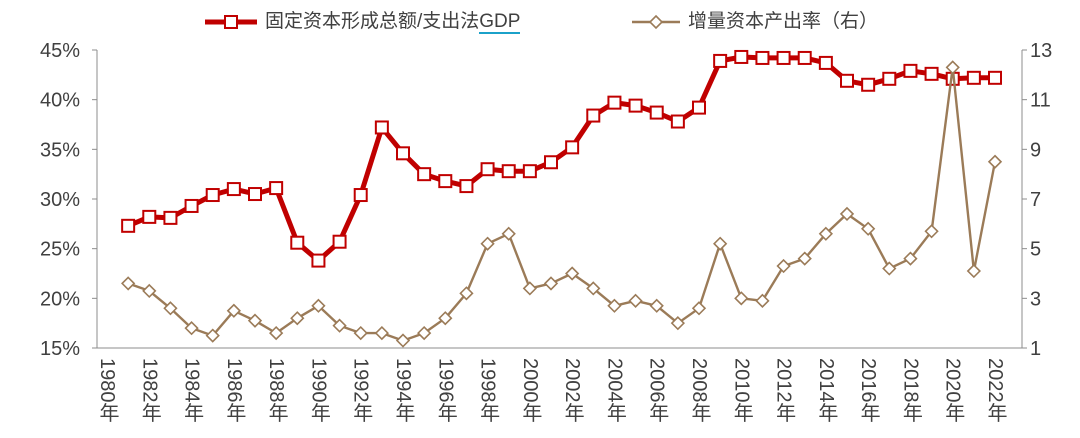 The image size is (1080, 438). I want to click on legend-swatch-square-marker-icon, so click(231, 22).